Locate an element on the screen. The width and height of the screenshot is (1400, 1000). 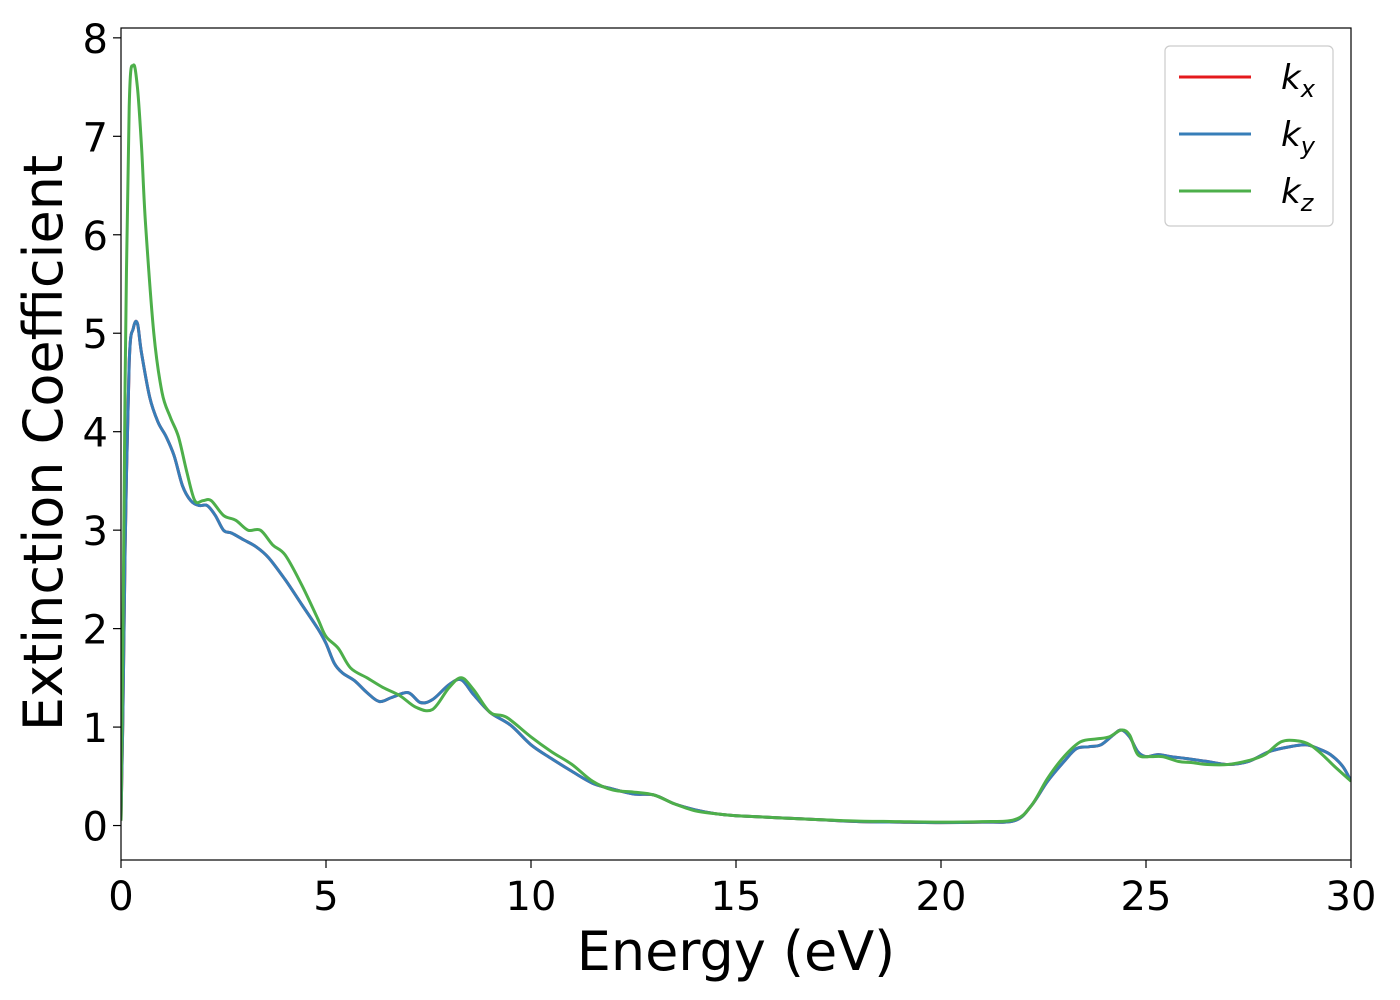
x-tick-label: 5 is located at coordinates (325, 897).